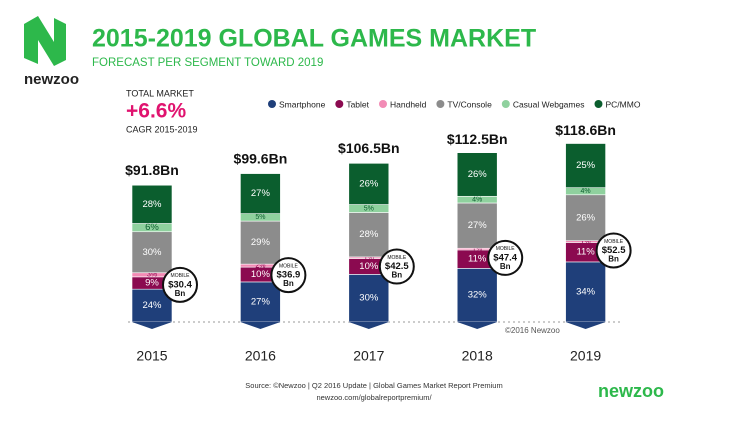 The height and width of the screenshot is (421, 748). Describe the element at coordinates (478, 295) in the screenshot. I see `segment-label: 32%` at that location.